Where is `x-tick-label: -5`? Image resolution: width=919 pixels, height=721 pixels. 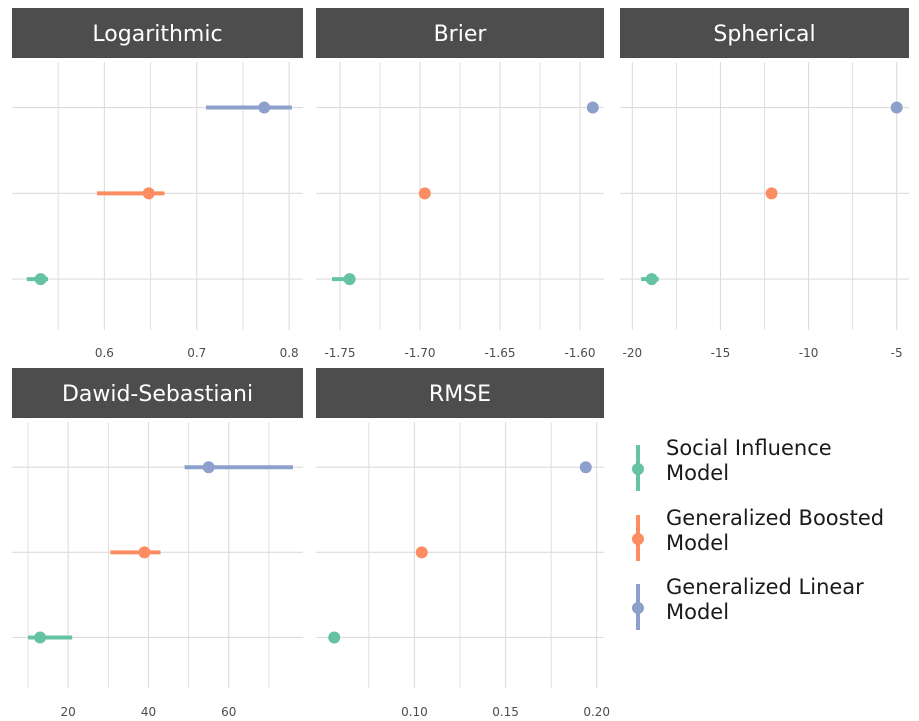
x-tick-label: -5 is located at coordinates (897, 353).